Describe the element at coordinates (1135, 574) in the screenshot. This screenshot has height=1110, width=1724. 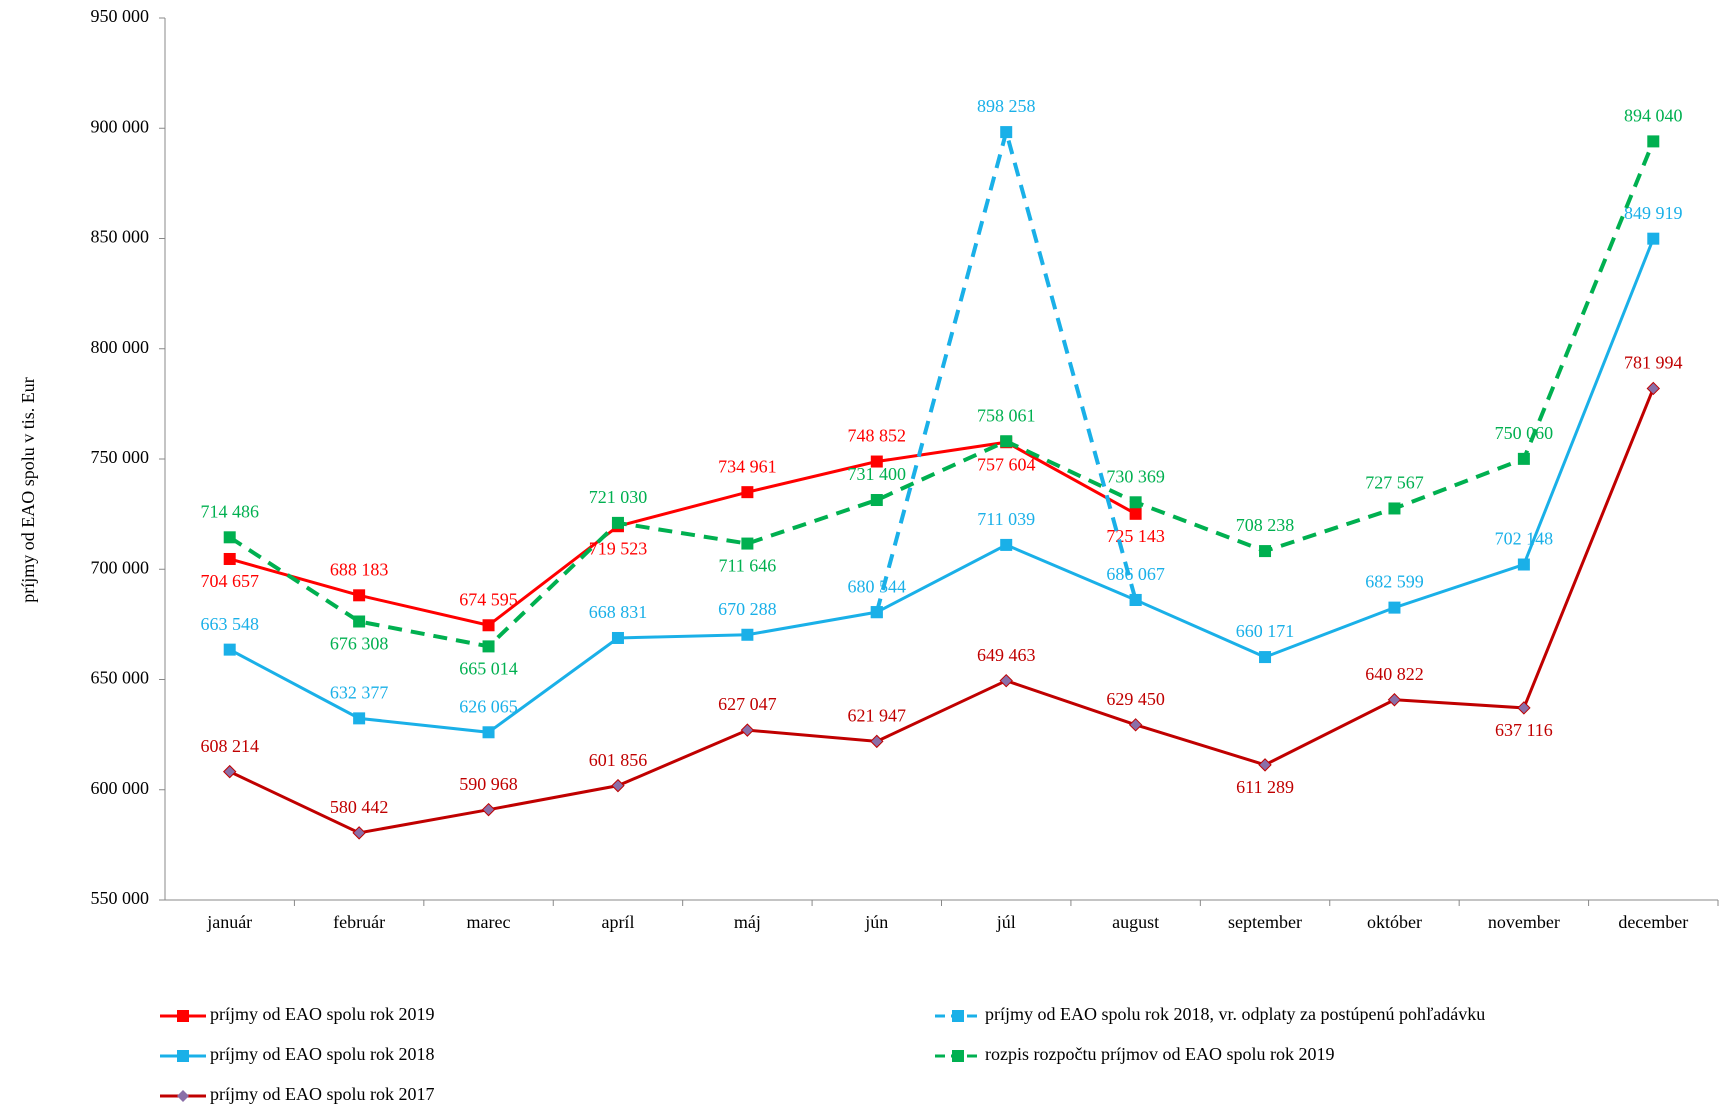
I see `value-label: 686 067` at that location.